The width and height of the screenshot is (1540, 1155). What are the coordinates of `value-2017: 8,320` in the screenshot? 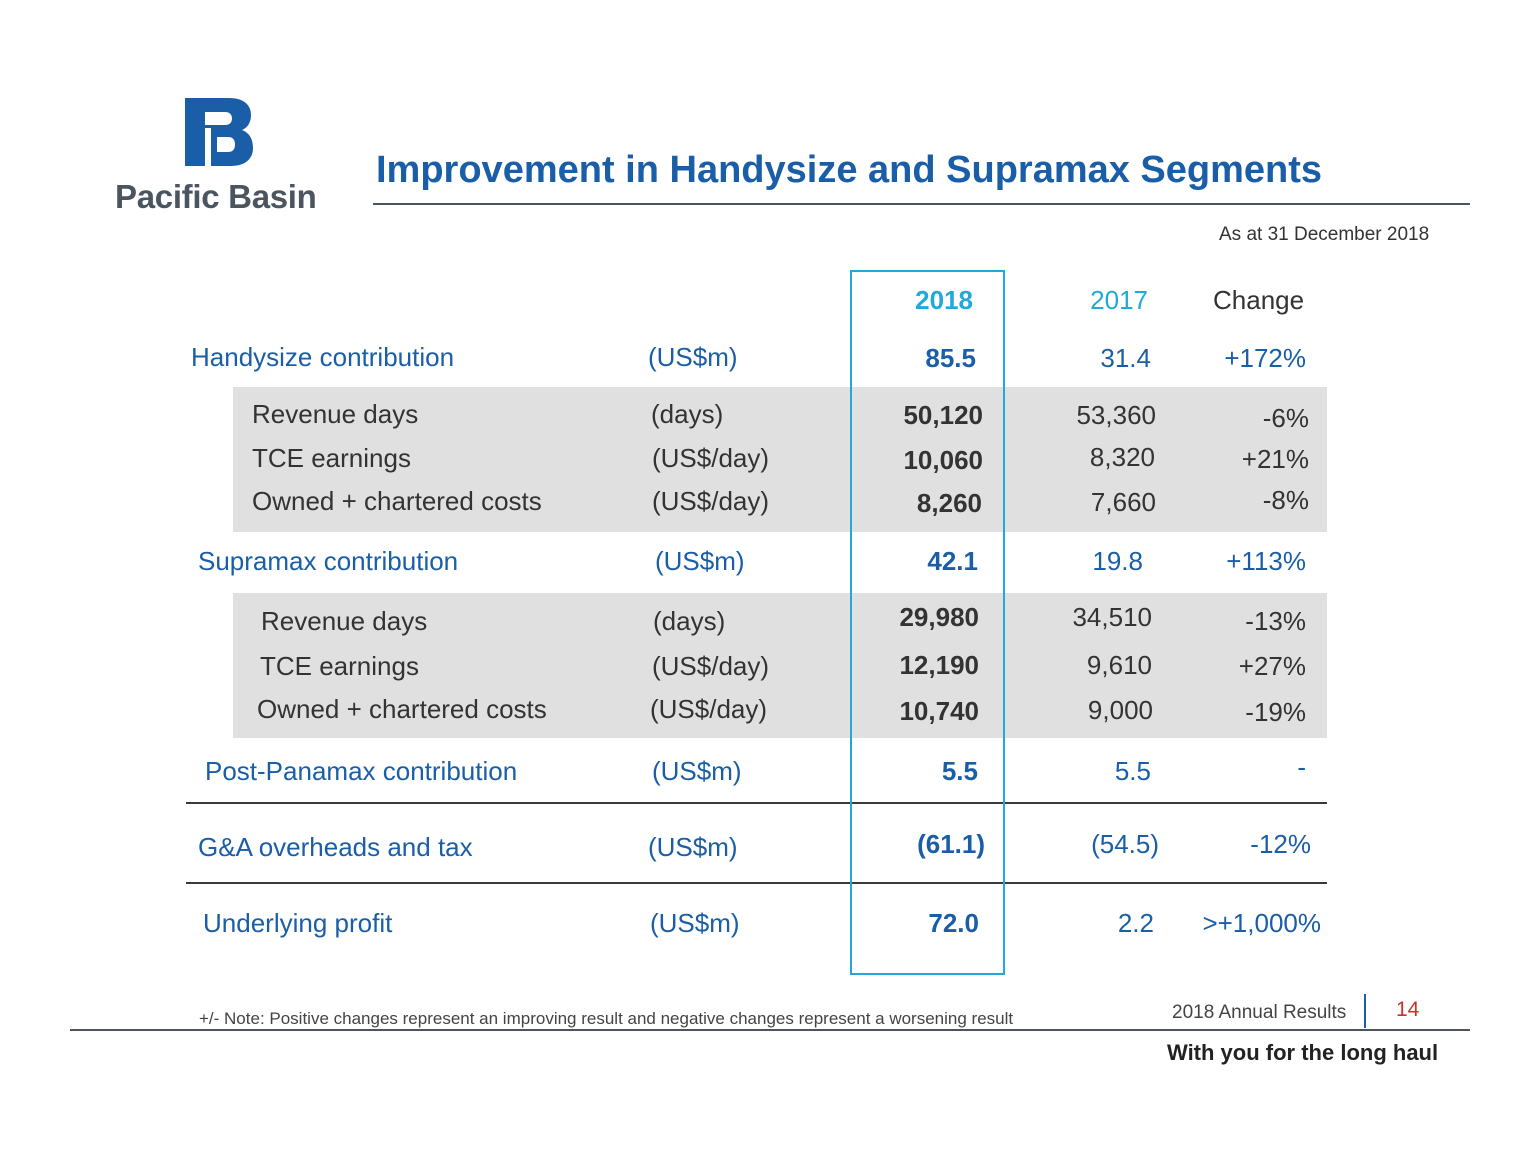 It's located at (1122, 457).